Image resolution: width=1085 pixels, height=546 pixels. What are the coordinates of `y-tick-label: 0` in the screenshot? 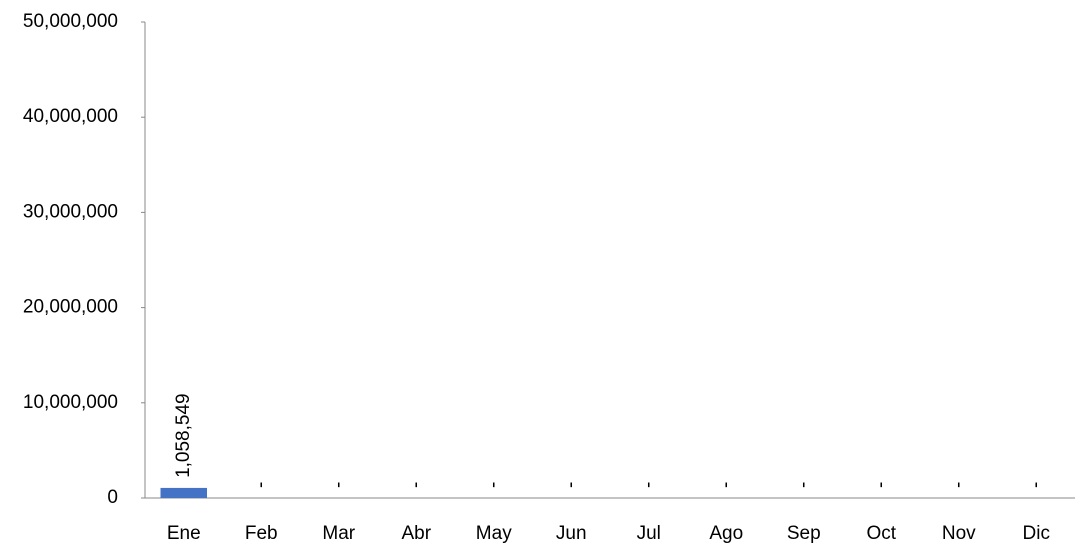 It's located at (112, 497).